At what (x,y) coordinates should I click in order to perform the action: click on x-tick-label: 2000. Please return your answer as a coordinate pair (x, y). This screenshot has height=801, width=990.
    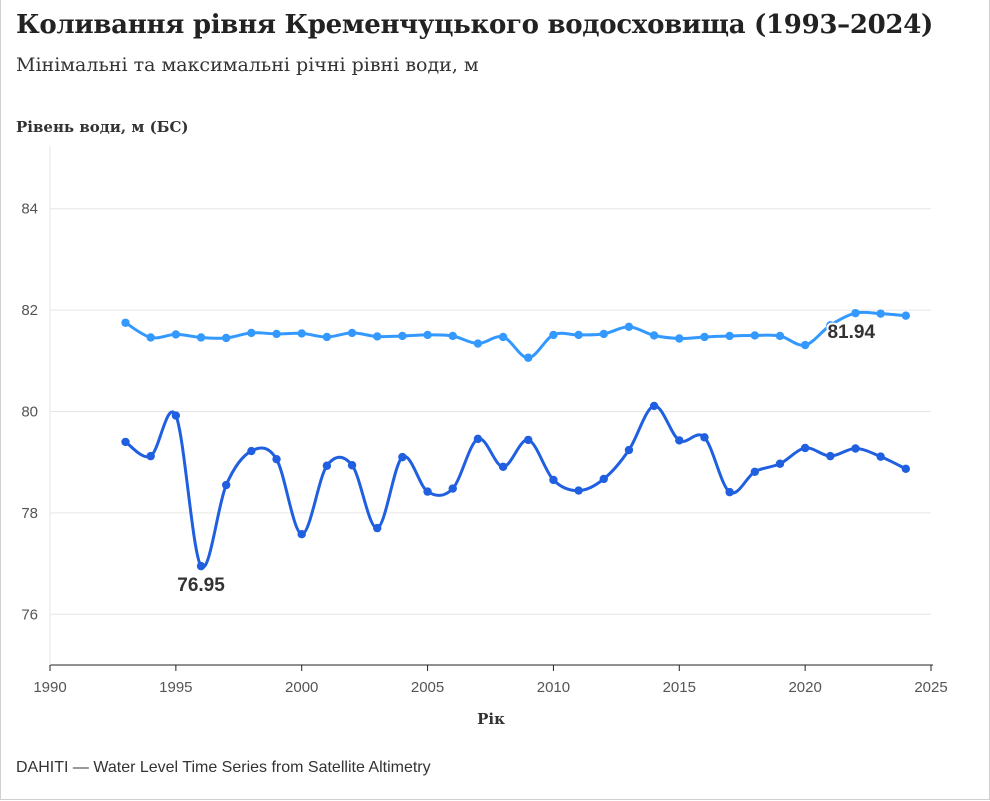
    Looking at the image, I should click on (301, 687).